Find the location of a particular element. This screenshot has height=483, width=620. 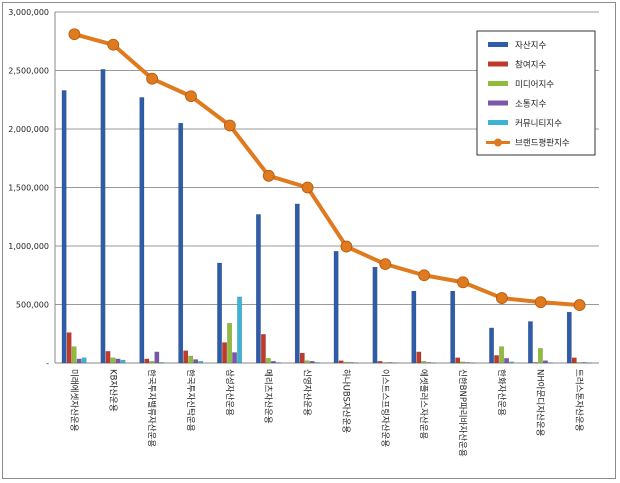

x-tick-label: 삼성자산운용 is located at coordinates (229, 392).